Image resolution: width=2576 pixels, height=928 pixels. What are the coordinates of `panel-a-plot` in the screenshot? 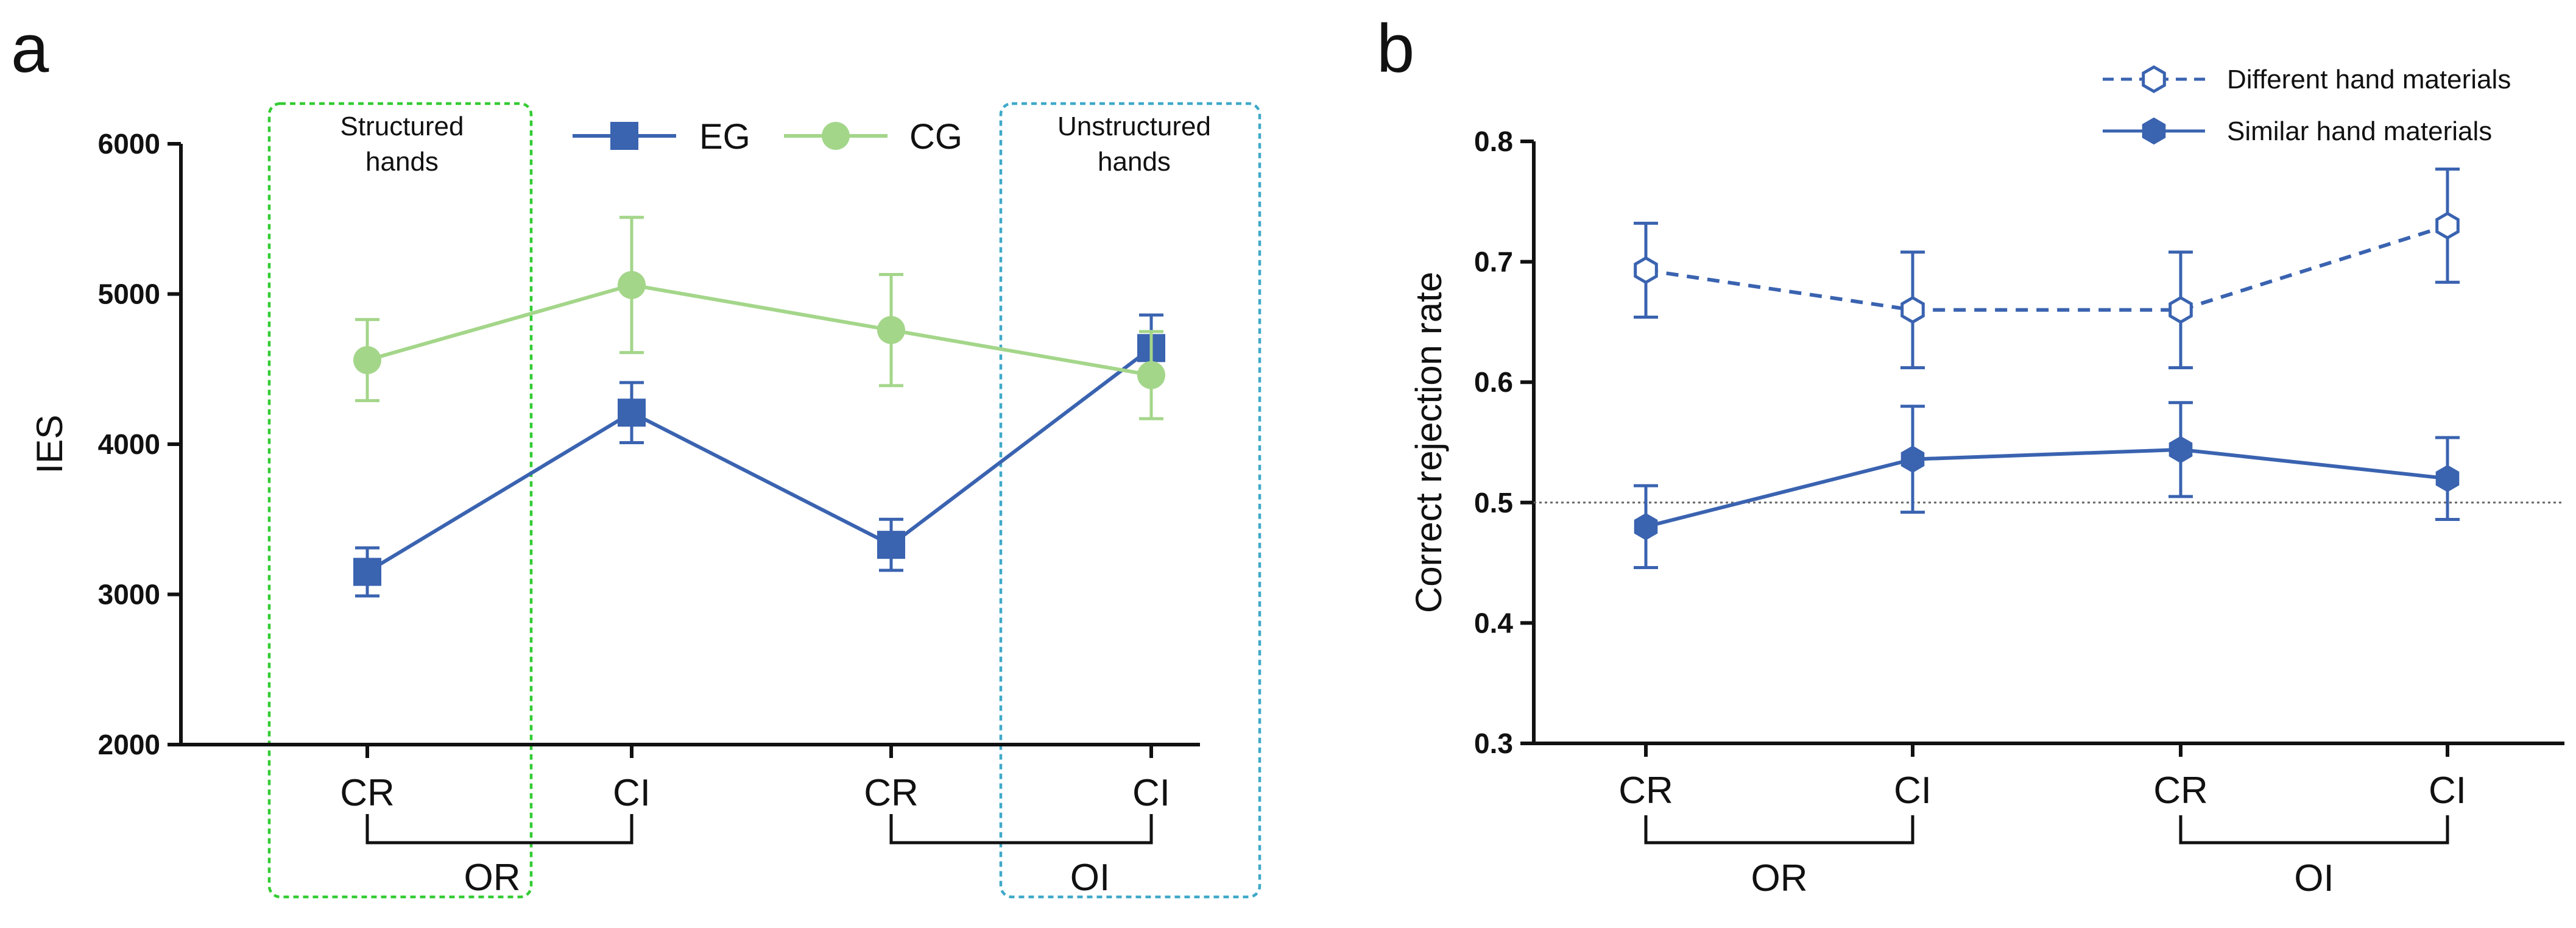 It's located at (759, 407).